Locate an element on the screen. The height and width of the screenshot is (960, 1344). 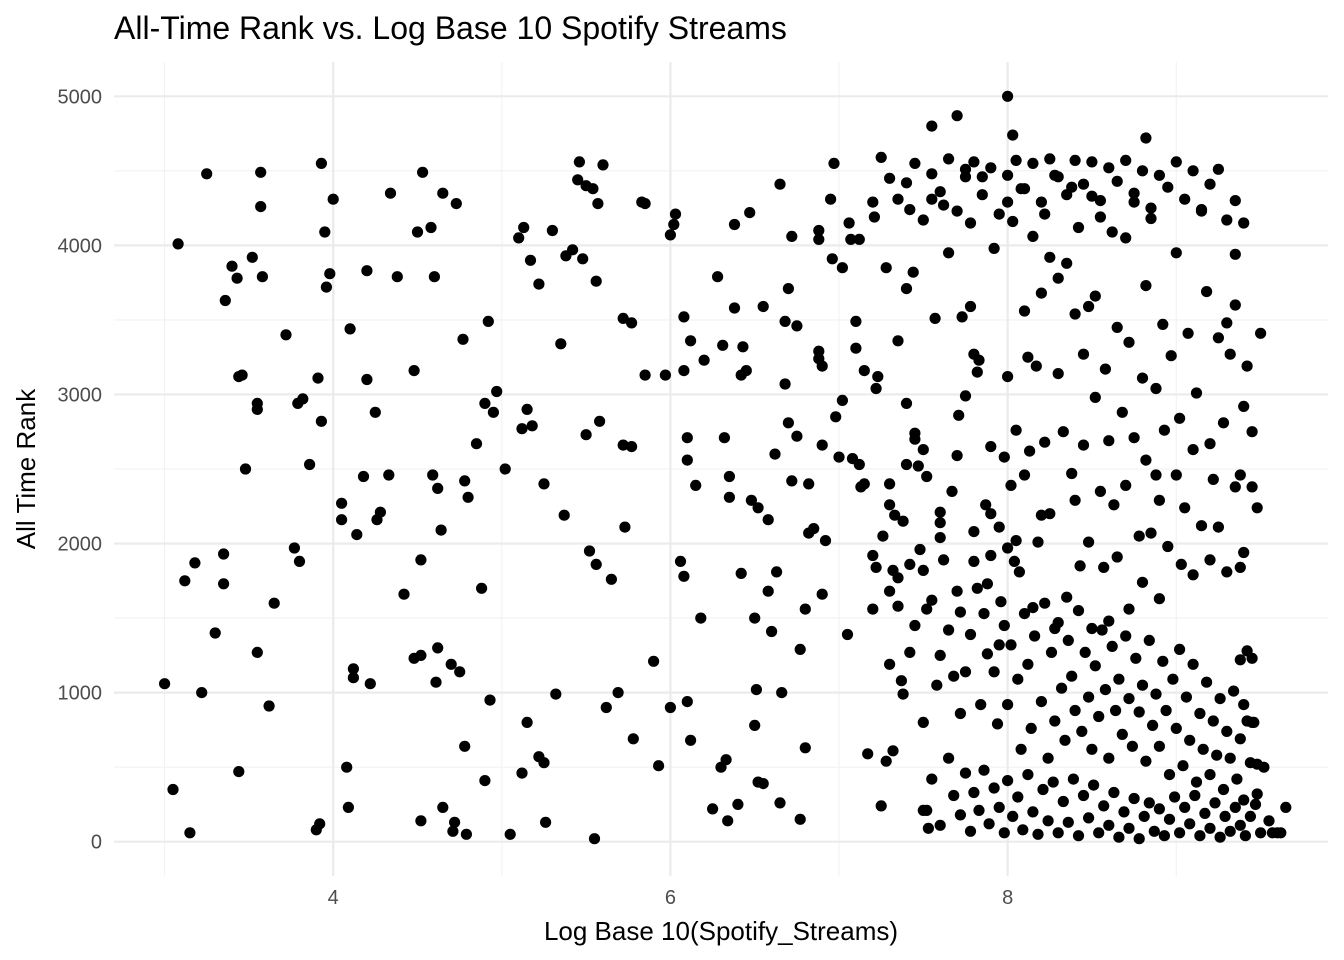
y-tick-label: 5000 is located at coordinates (80, 97).